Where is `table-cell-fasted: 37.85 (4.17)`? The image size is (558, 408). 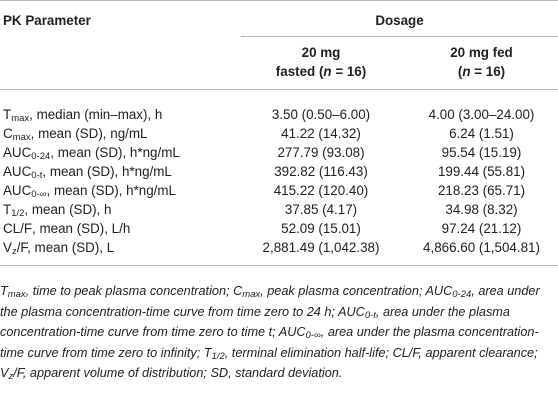
table-cell-fasted: 37.85 (4.17) is located at coordinates (321, 209).